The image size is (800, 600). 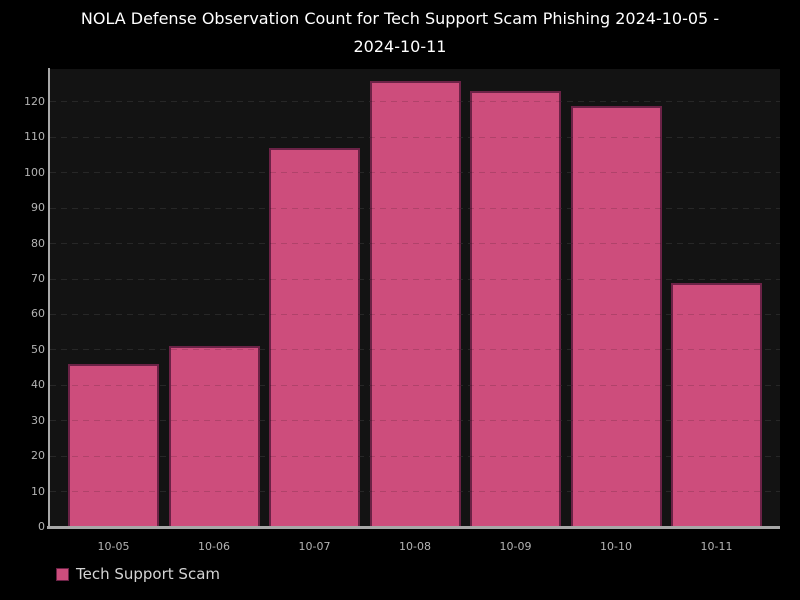 What do you see at coordinates (214, 546) in the screenshot?
I see `x-tick-label: 10-06` at bounding box center [214, 546].